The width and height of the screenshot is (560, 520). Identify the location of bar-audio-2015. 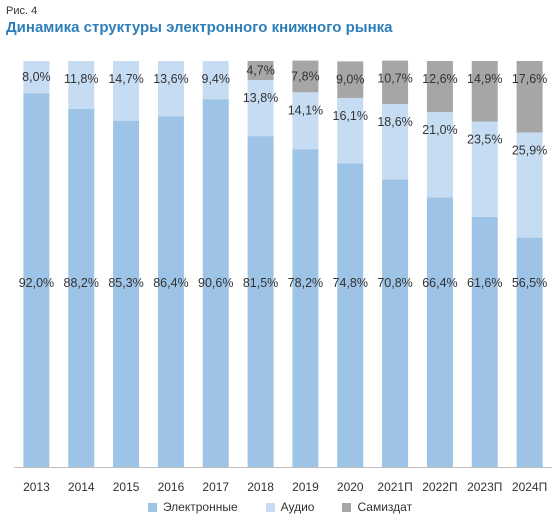
(126, 91).